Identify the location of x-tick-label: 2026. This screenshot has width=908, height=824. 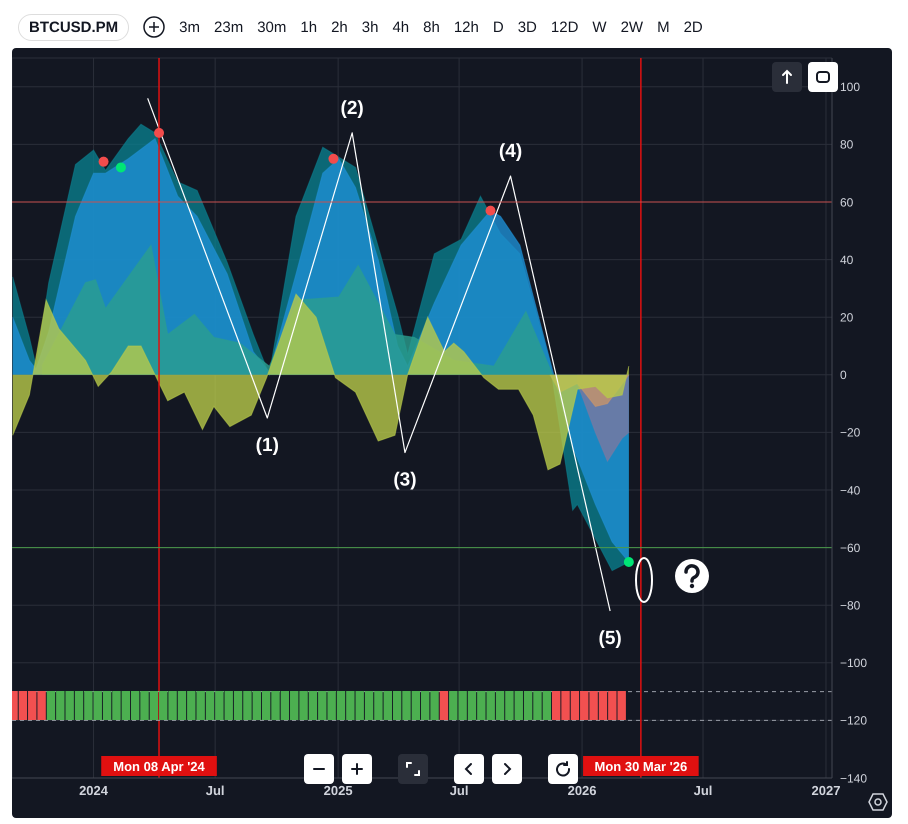
(582, 790).